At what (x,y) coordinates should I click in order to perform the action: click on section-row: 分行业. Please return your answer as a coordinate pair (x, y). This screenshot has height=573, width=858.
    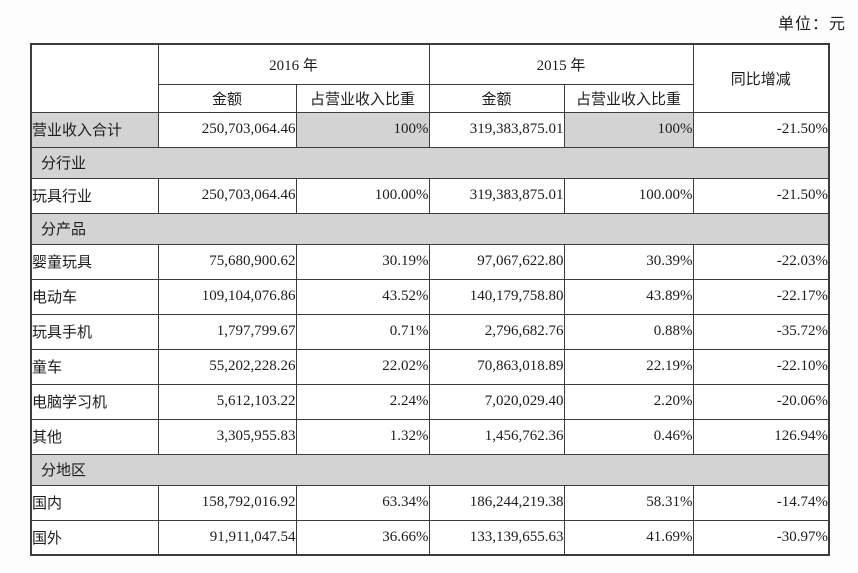
    Looking at the image, I should click on (430, 162).